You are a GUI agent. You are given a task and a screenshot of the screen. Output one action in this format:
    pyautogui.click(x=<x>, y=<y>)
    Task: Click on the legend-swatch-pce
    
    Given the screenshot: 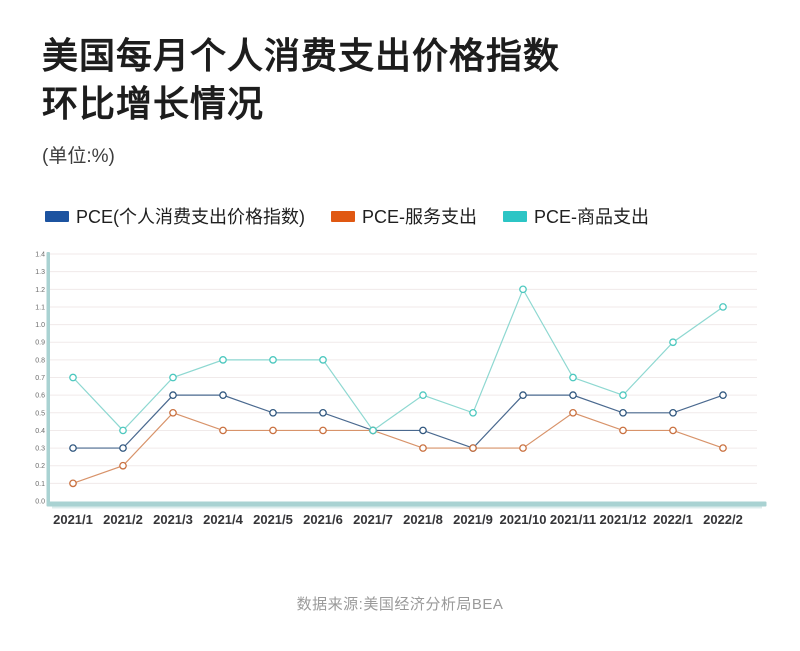 What is the action you would take?
    pyautogui.click(x=57, y=216)
    